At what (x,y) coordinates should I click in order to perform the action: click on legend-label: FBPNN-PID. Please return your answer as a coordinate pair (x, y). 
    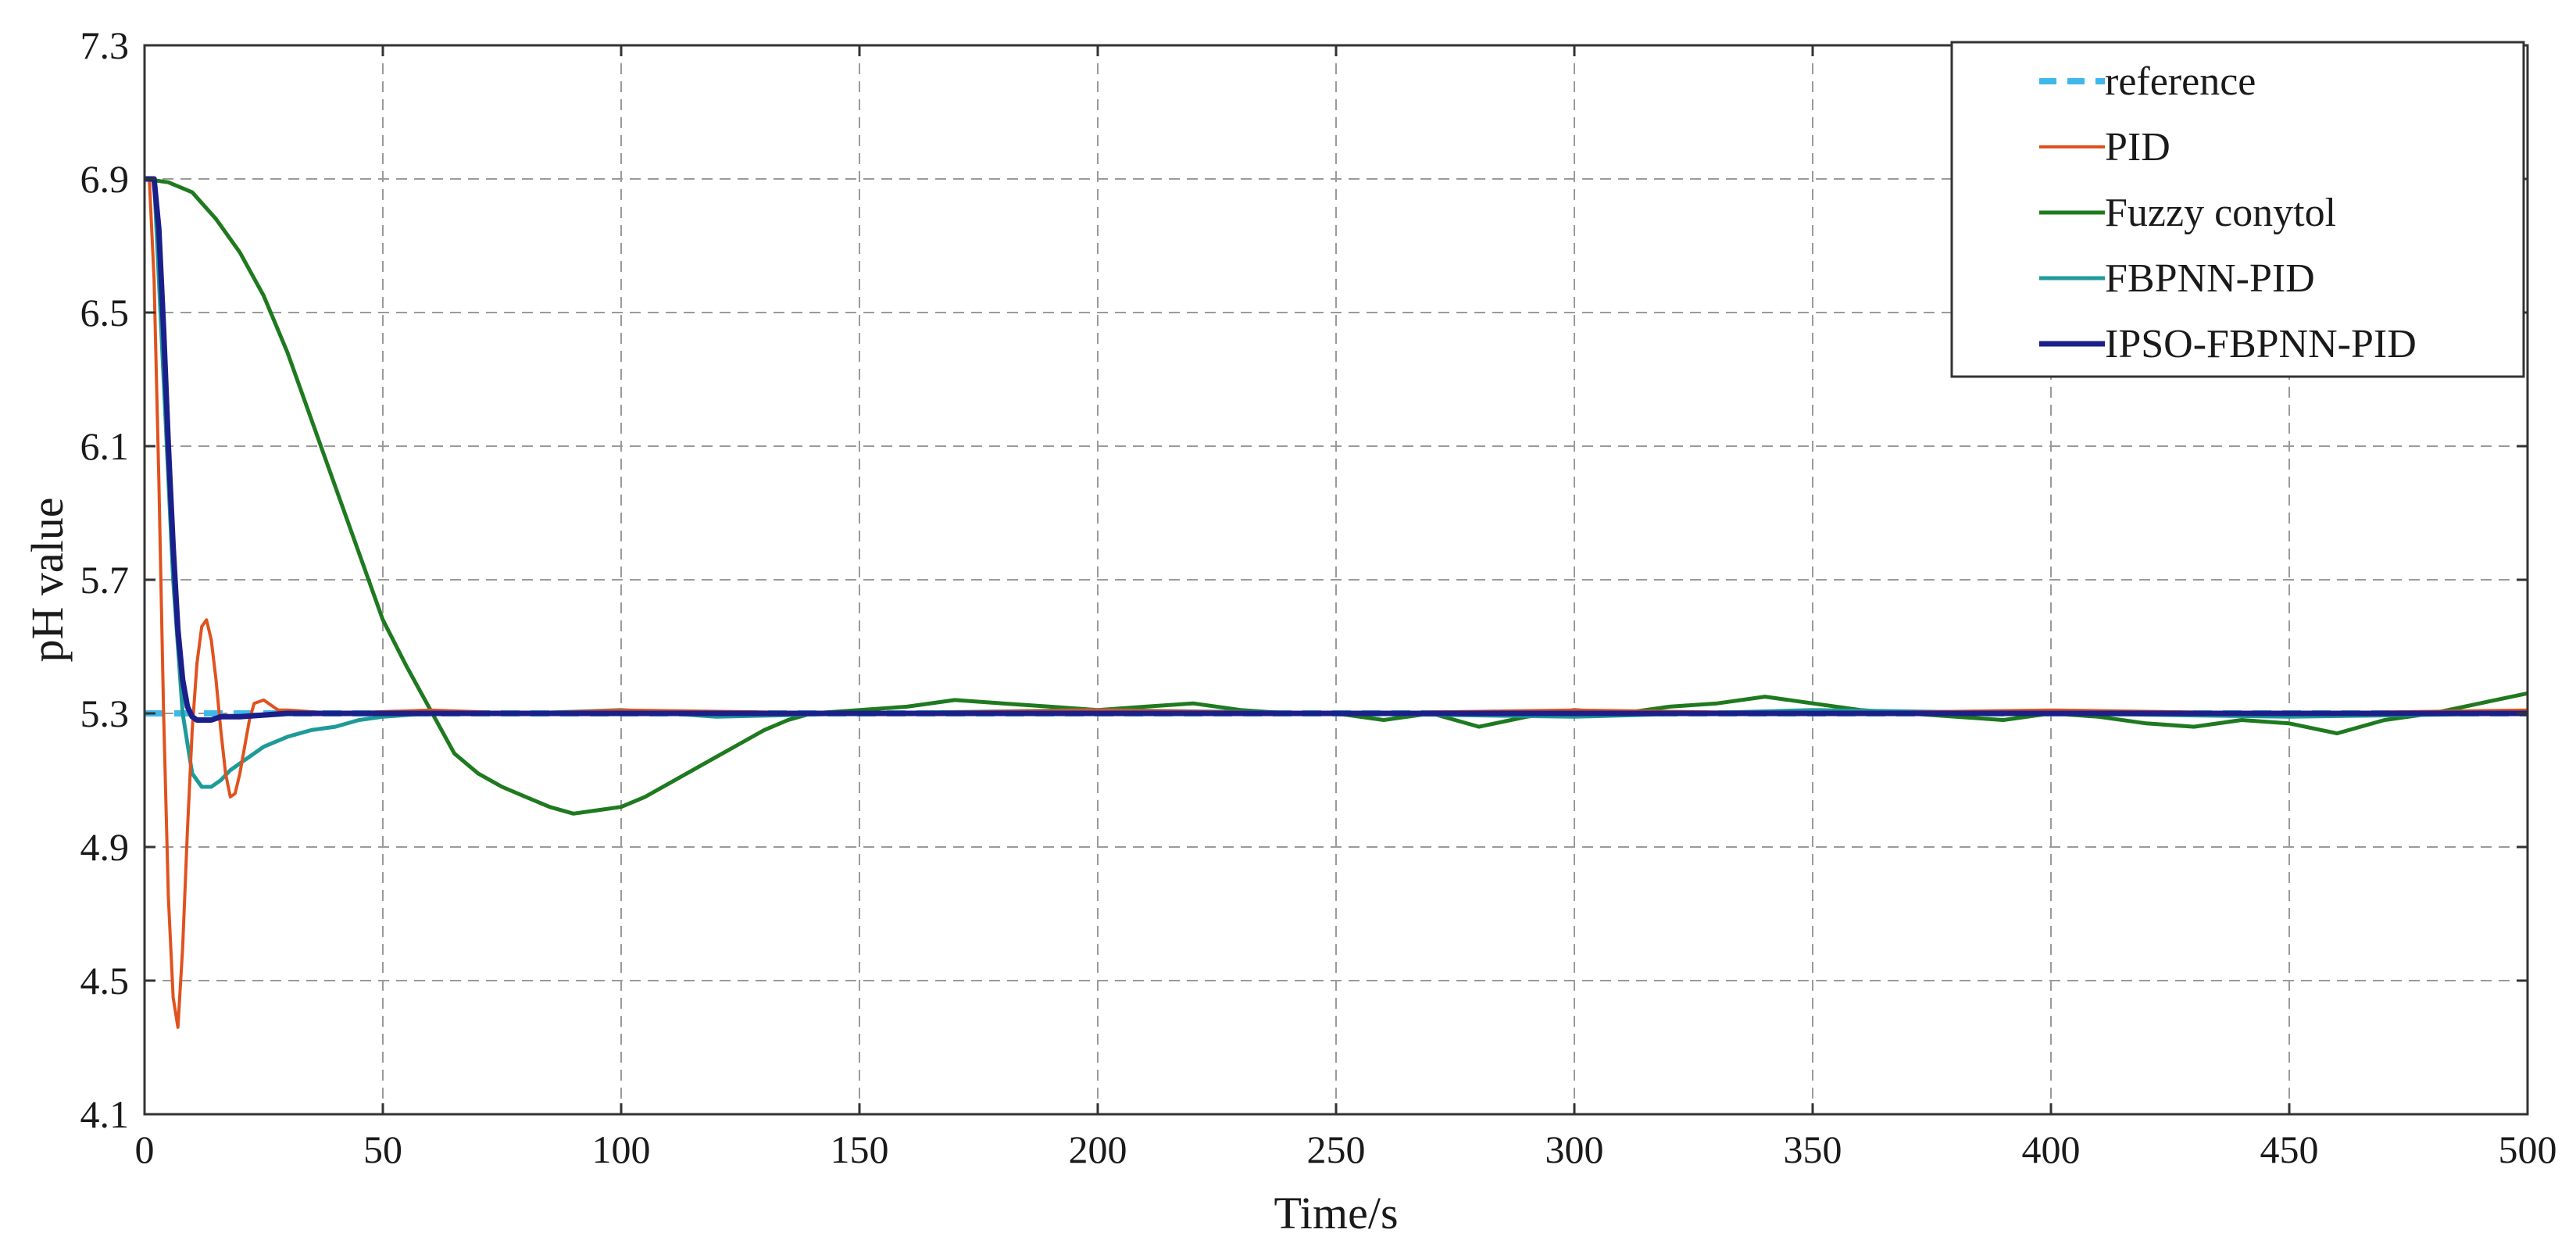
    Looking at the image, I should click on (2210, 278).